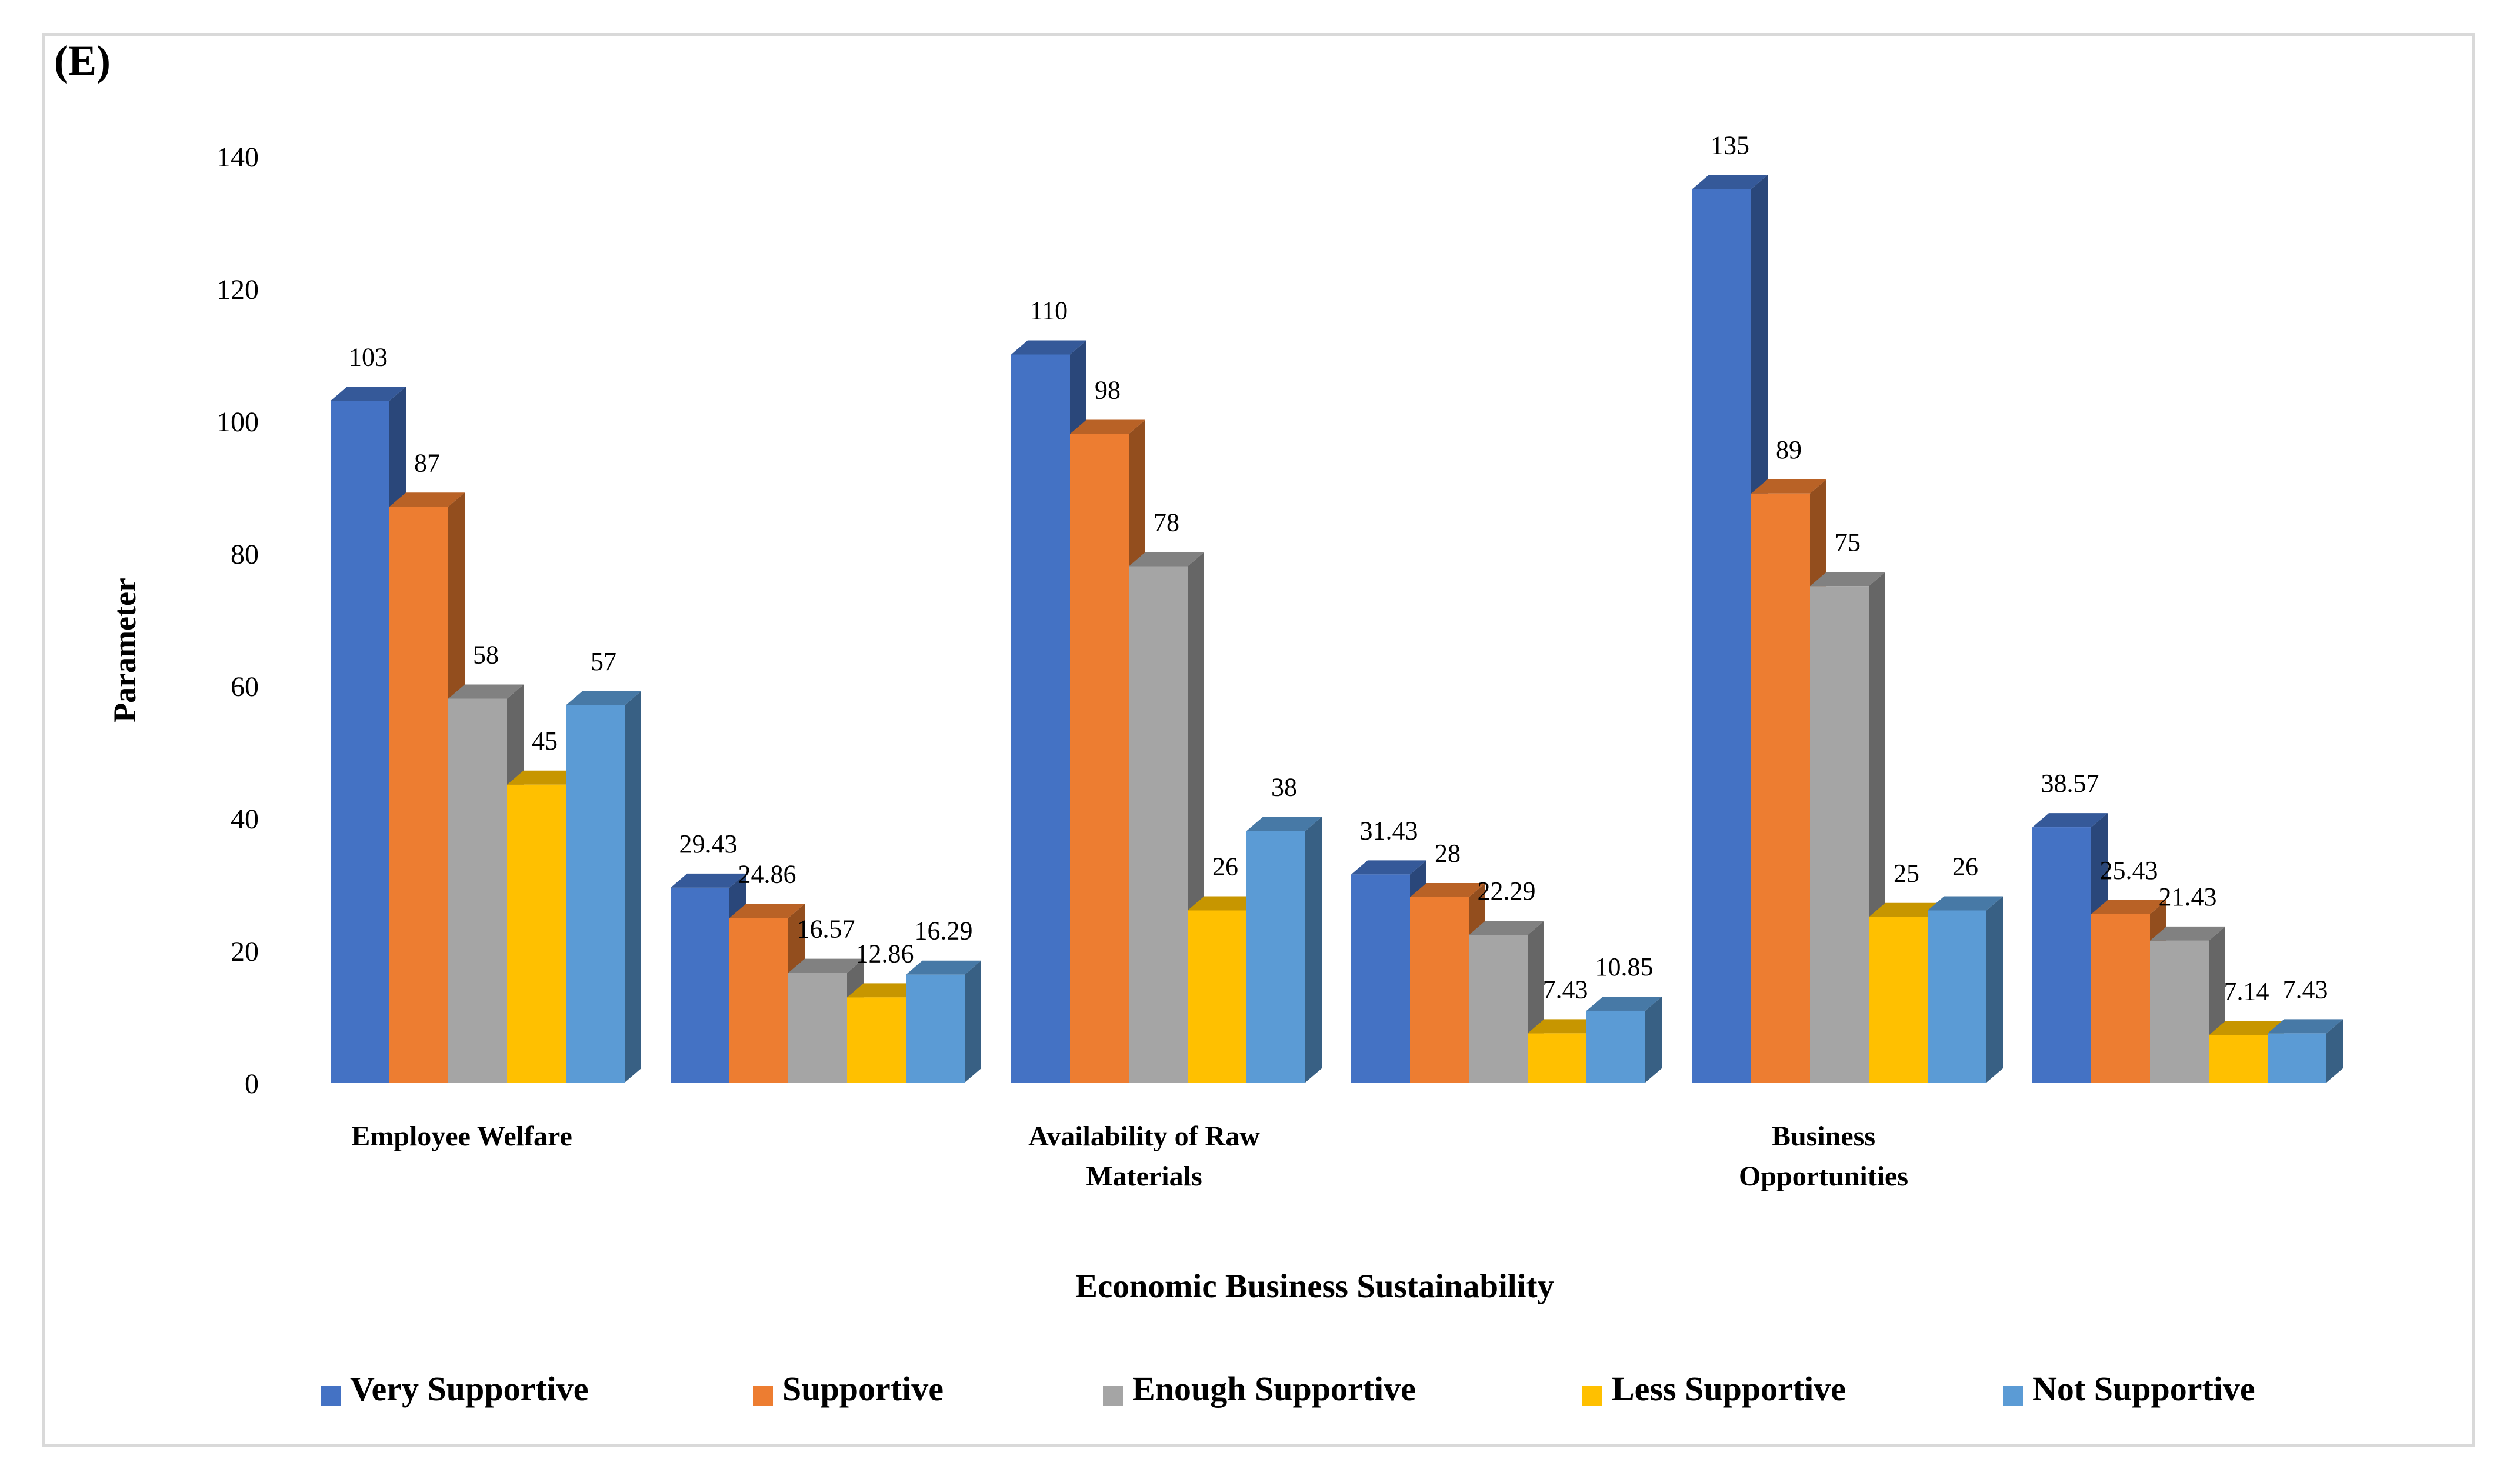 The image size is (2520, 1482). Describe the element at coordinates (826, 929) in the screenshot. I see `bar-value-label: 16.57` at that location.